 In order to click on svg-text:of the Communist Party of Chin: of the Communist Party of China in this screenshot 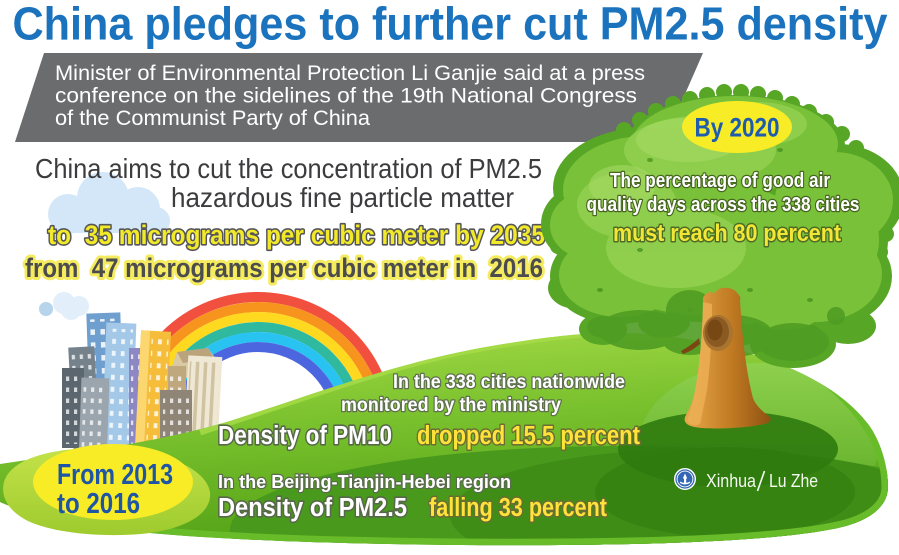, I will do `click(212, 118)`.